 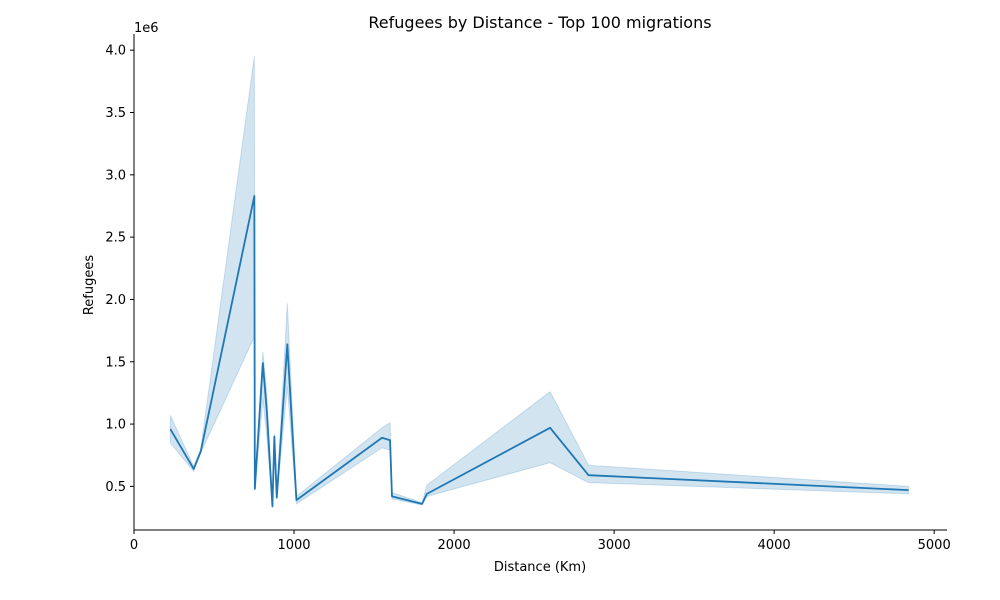 What do you see at coordinates (774, 545) in the screenshot?
I see `x-tick-label: 4000` at bounding box center [774, 545].